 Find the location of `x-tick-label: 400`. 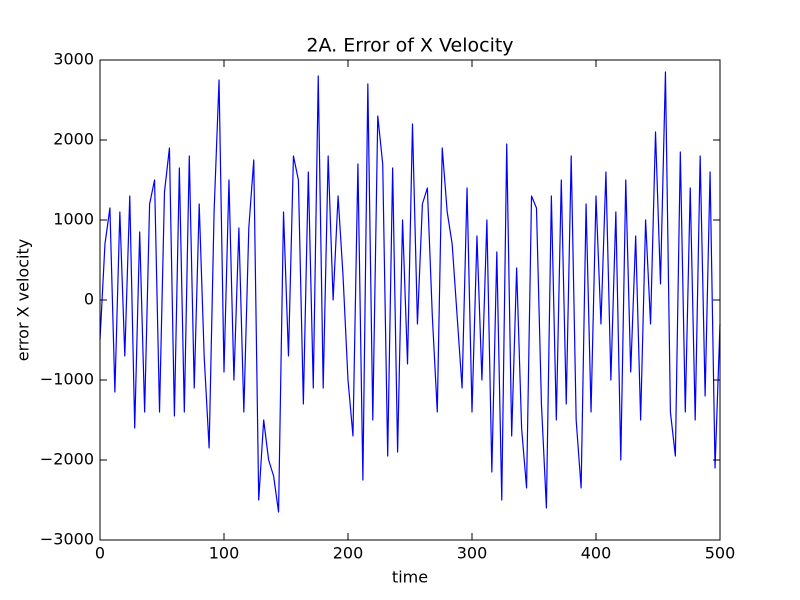

x-tick-label: 400 is located at coordinates (596, 553).